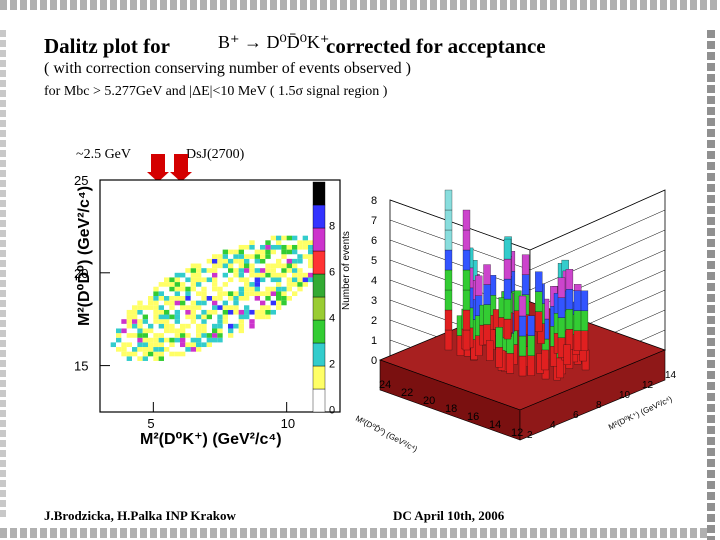 The image size is (720, 540). Describe the element at coordinates (473, 417) in the screenshot. I see `lego-y-tick-label: 16` at that location.